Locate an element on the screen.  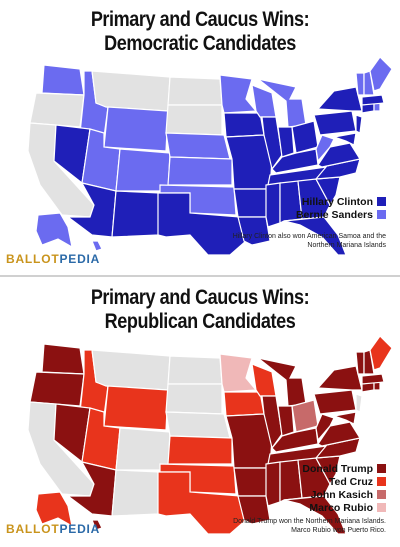
dem-legend-item: Bernie Sanders is located at coordinates (341, 214).